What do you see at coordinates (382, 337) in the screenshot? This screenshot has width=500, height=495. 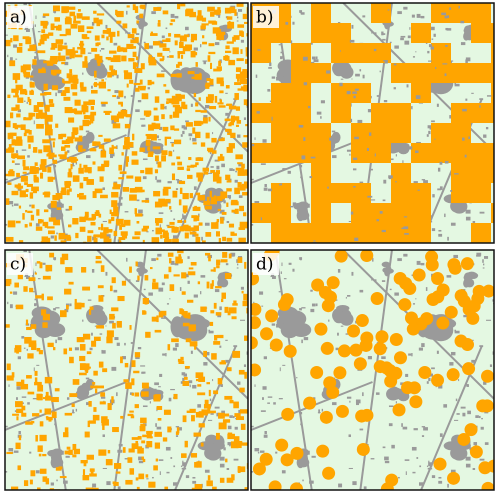 I see `orange-circle` at bounding box center [382, 337].